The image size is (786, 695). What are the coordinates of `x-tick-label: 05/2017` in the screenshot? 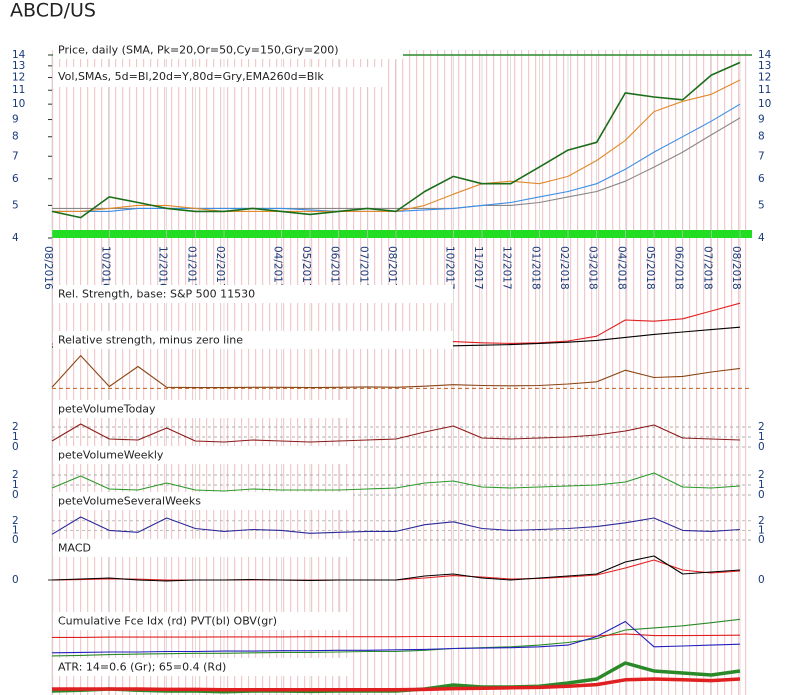 It's located at (306, 268).